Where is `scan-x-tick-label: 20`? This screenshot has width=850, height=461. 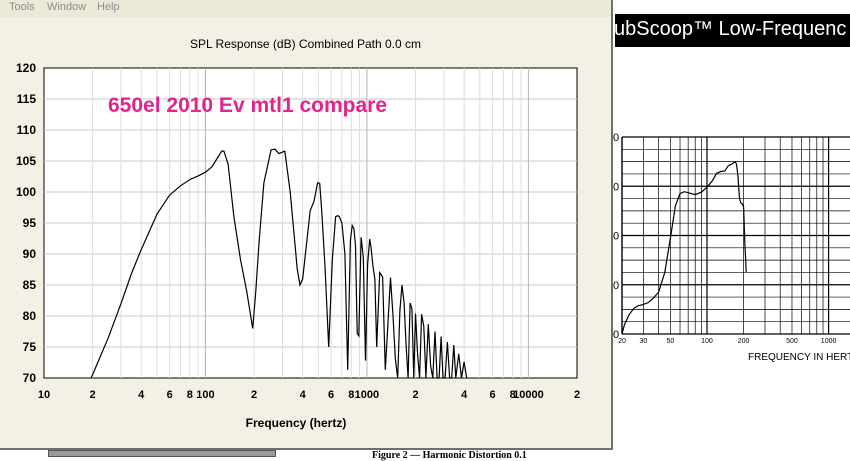
scan-x-tick-label: 20 is located at coordinates (622, 341).